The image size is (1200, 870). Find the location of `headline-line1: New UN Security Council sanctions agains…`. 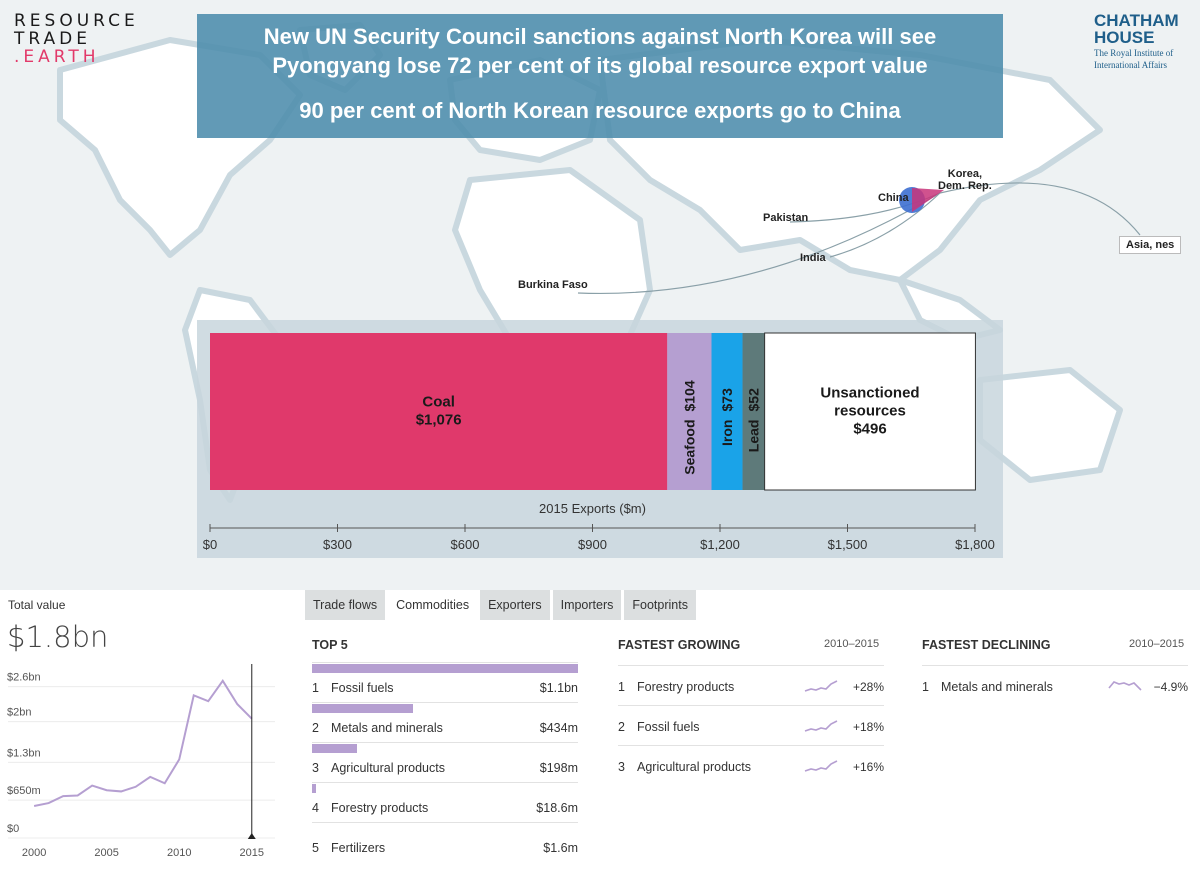

headline-line1: New UN Security Council sanctions agains… is located at coordinates (600, 36).